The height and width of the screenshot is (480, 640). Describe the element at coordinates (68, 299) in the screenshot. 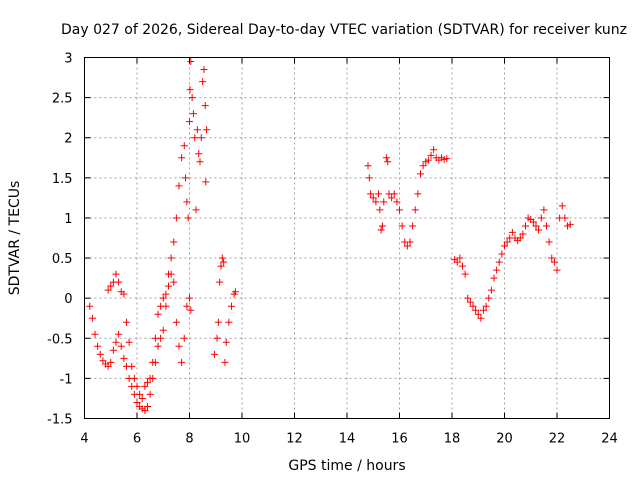

I see `y-tick-label: 0` at that location.